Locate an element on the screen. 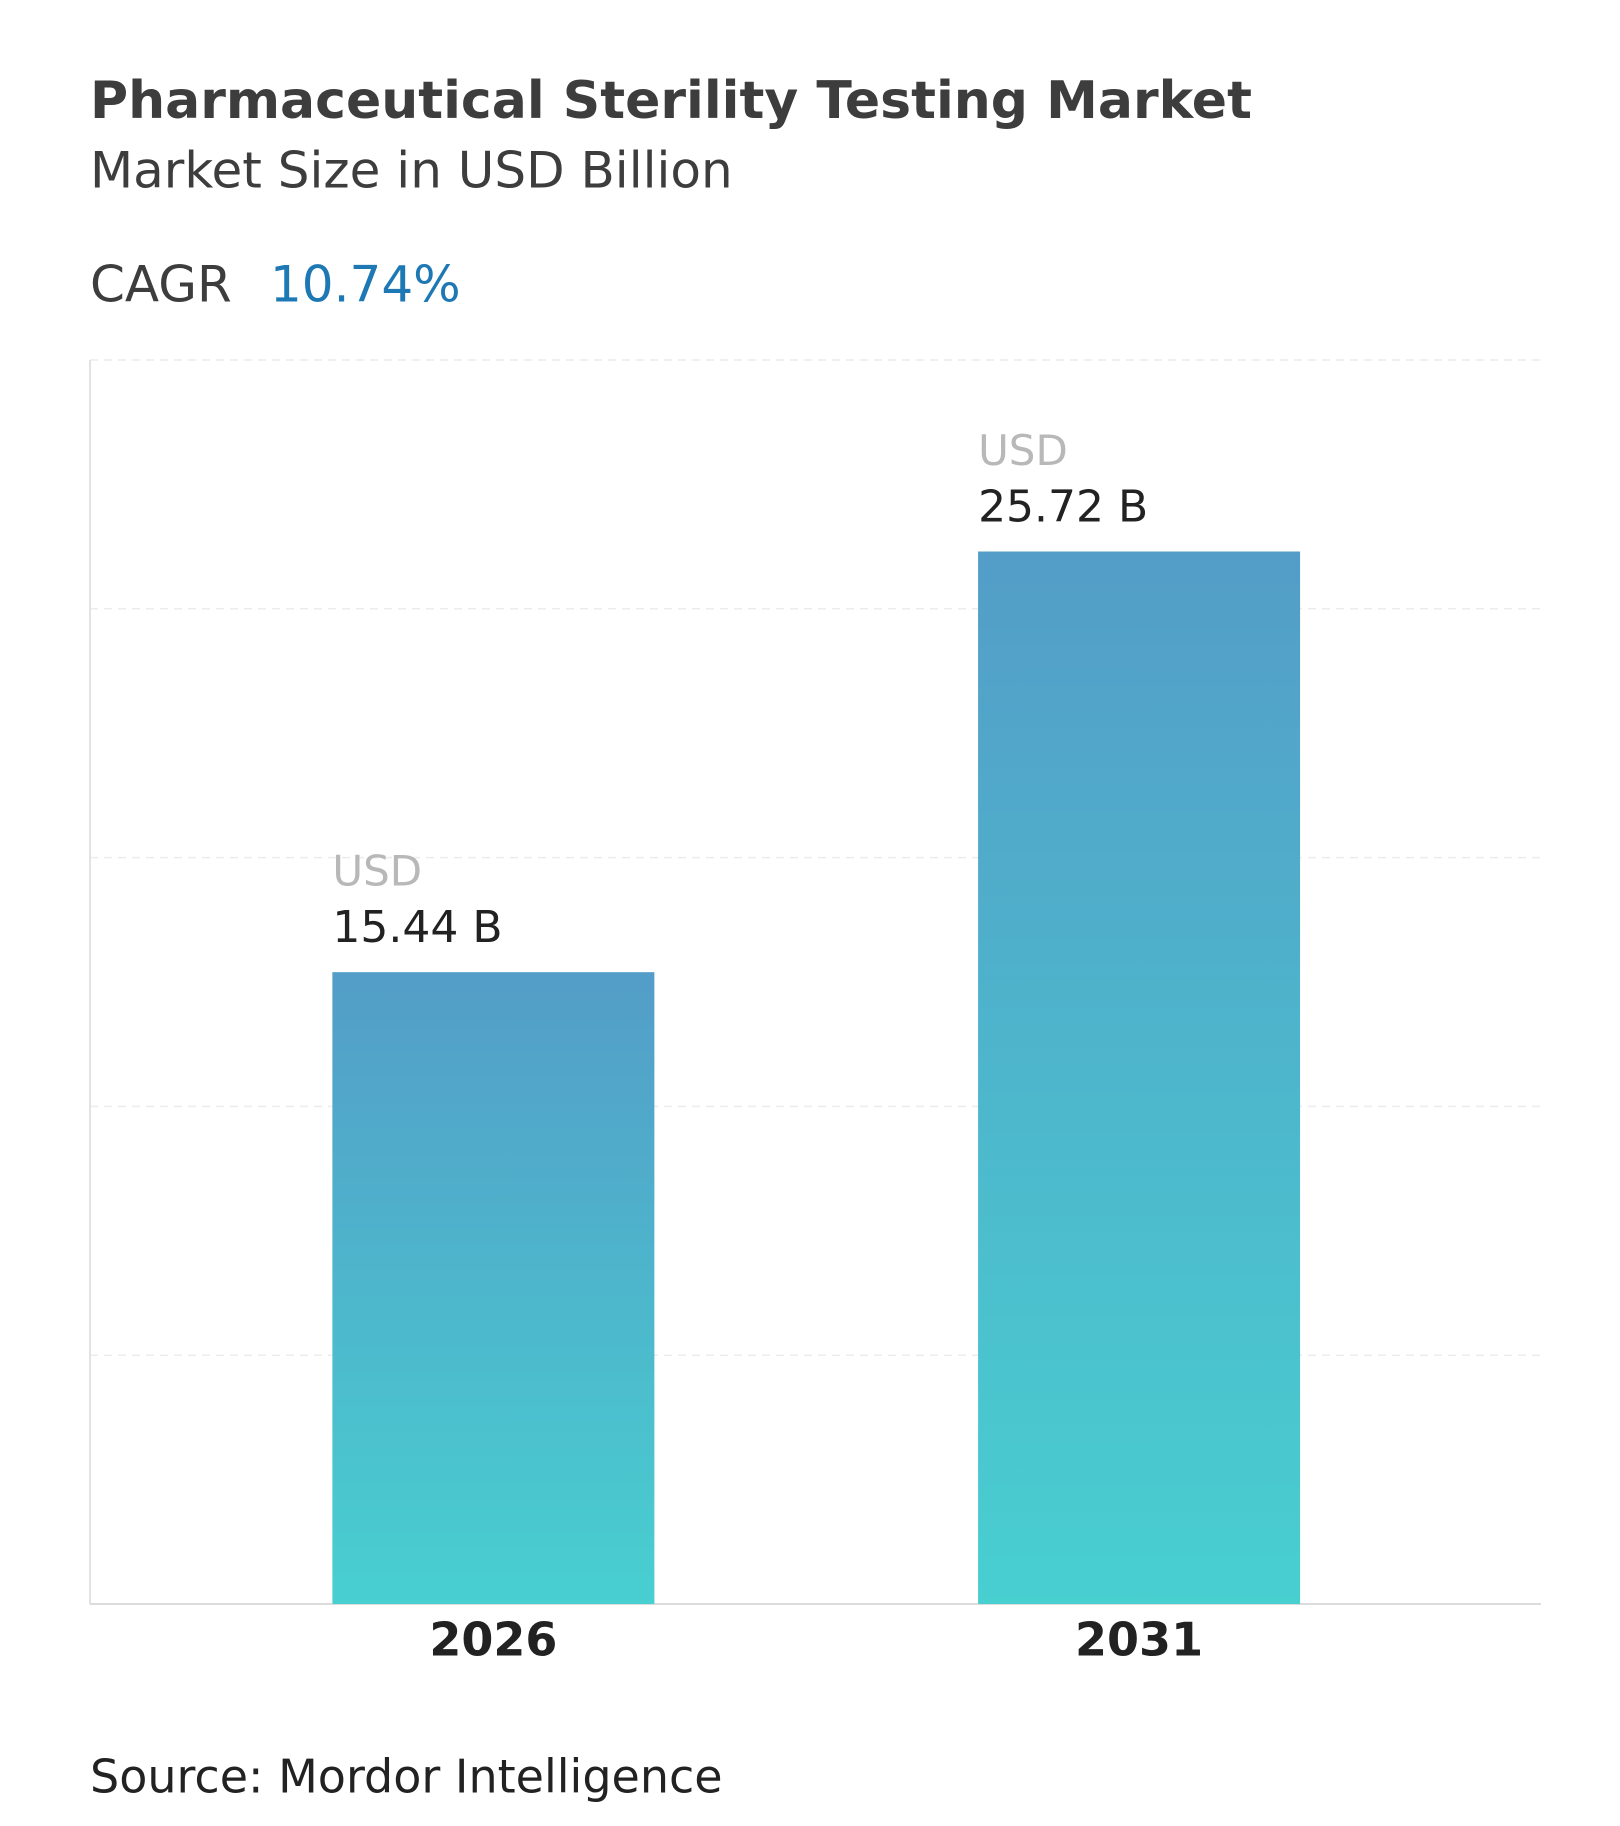 The height and width of the screenshot is (1826, 1620). value-label: 25.72 B is located at coordinates (1063, 507).